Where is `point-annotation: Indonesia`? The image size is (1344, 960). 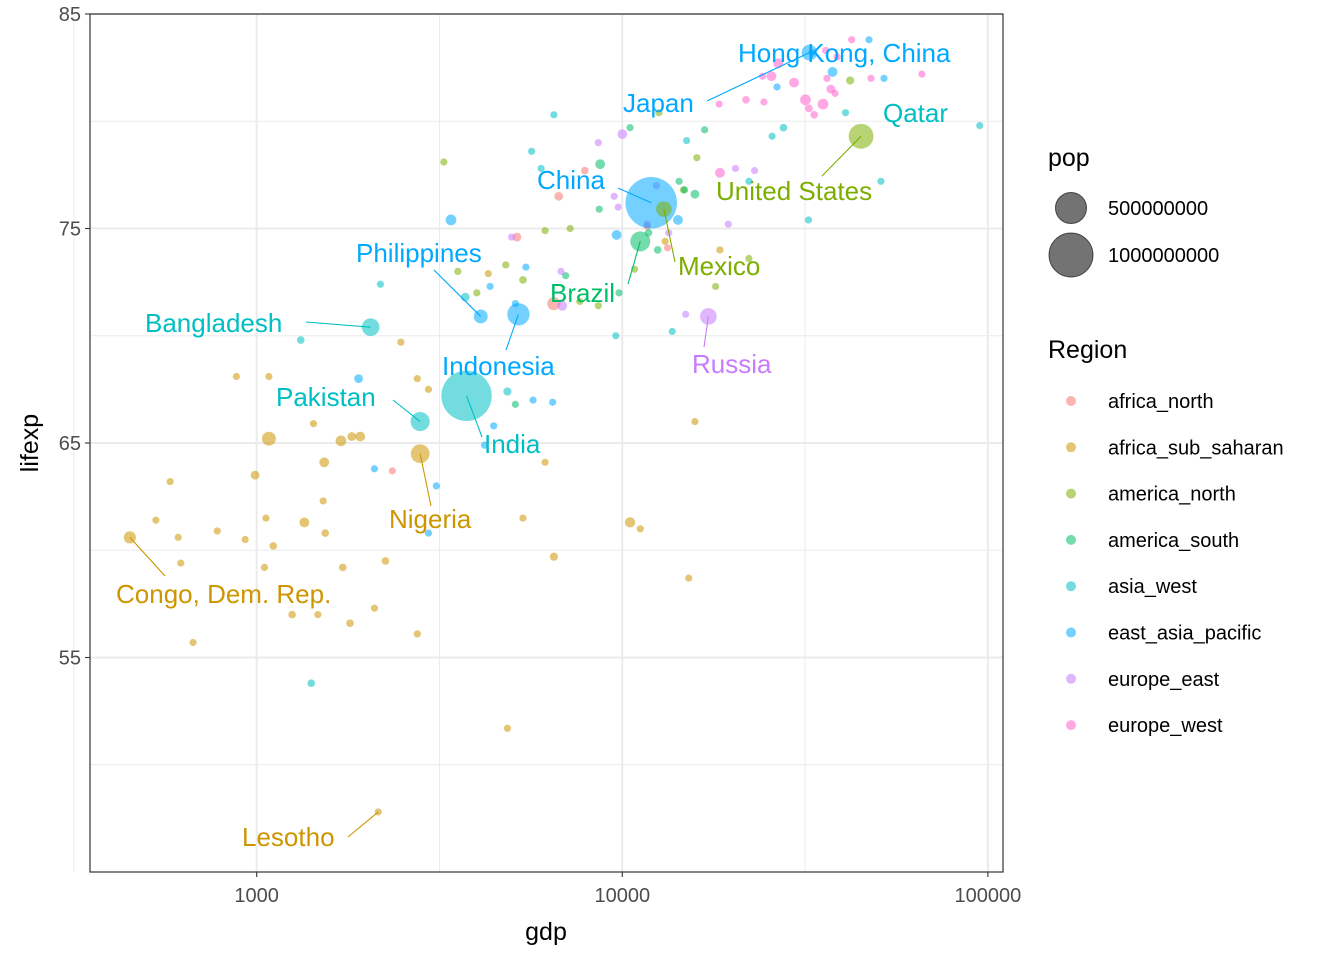 point-annotation: Indonesia is located at coordinates (498, 366).